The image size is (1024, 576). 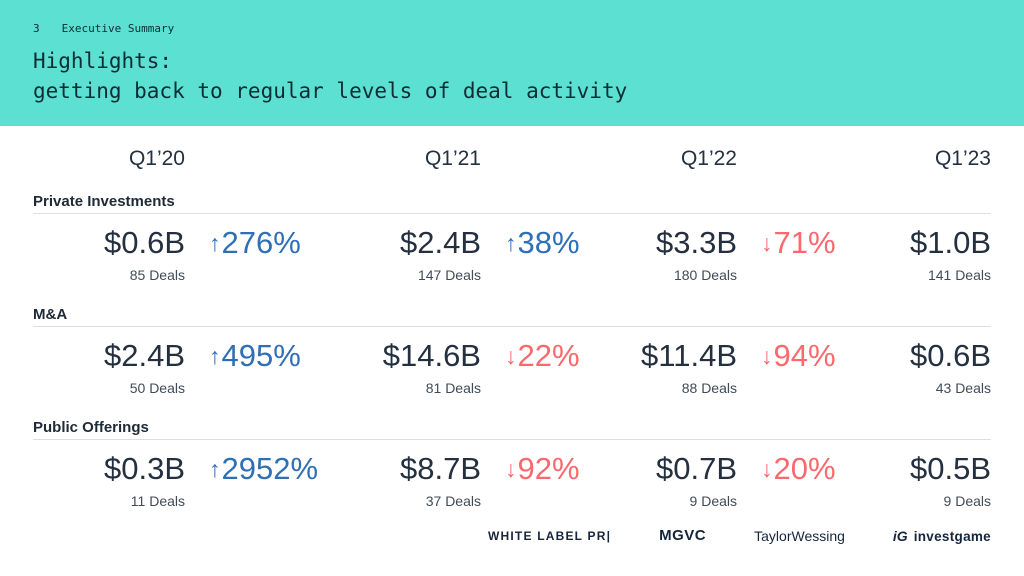 I want to click on deal-count: 37 Deals, so click(x=453, y=501).